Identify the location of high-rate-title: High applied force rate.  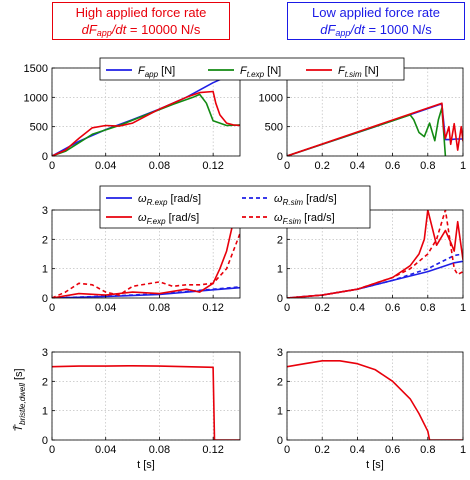
(141, 12).